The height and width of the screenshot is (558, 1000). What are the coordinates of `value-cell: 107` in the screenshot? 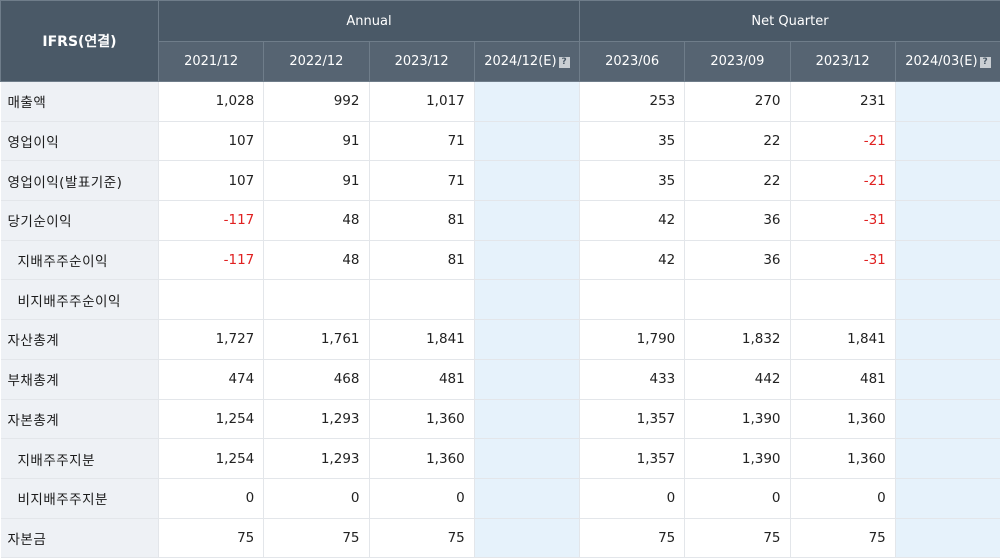 It's located at (211, 181).